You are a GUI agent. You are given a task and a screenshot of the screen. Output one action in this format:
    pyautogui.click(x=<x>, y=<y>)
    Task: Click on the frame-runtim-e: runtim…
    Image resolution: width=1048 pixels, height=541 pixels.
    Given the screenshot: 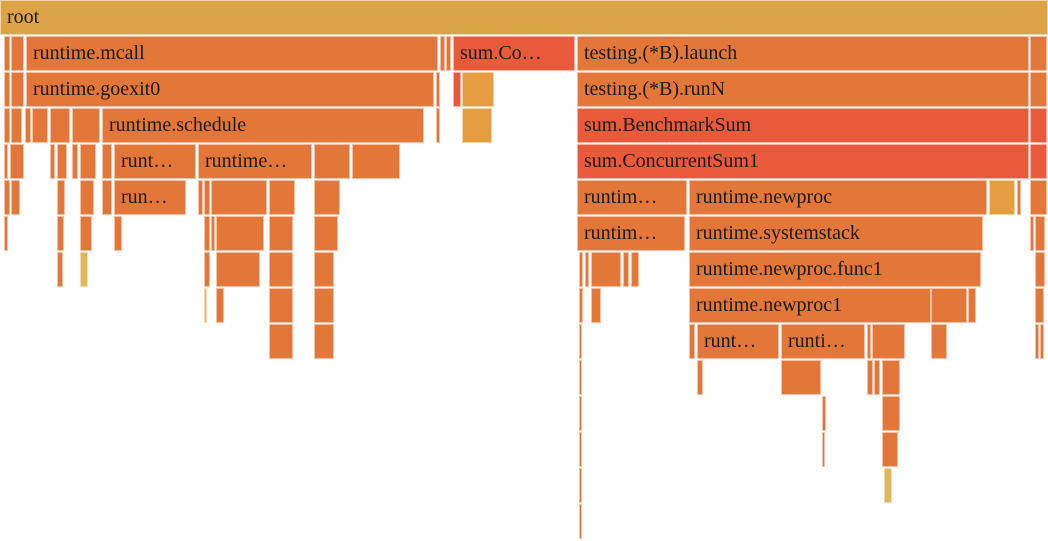 What is the action you would take?
    pyautogui.click(x=631, y=233)
    